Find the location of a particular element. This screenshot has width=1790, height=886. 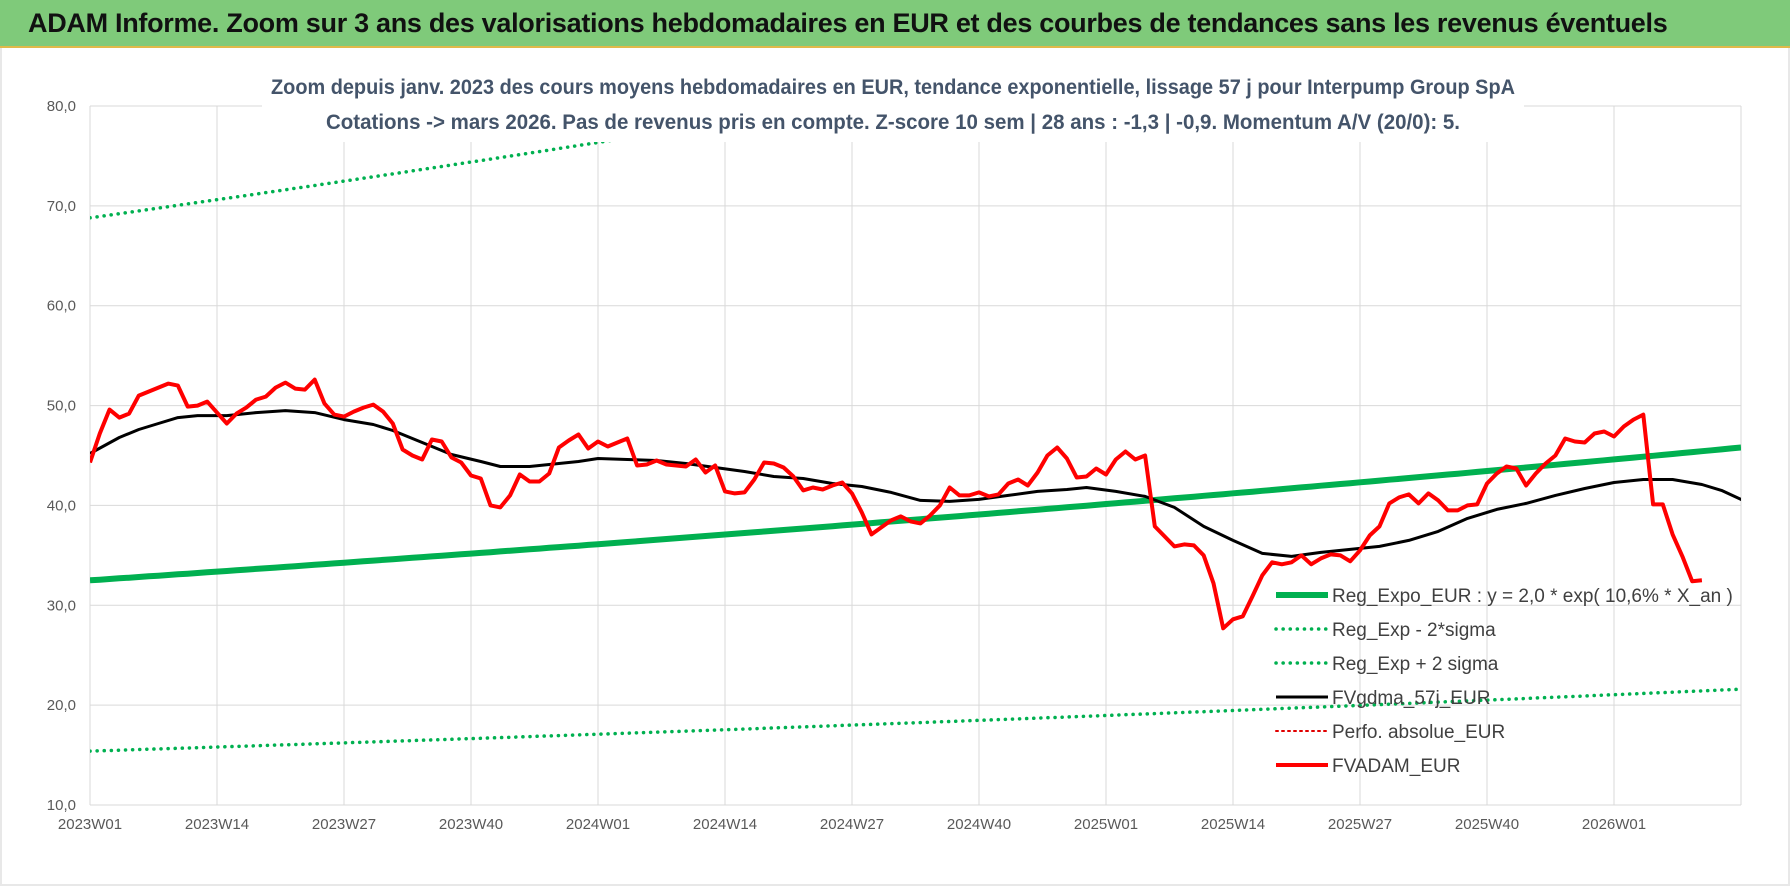

series-reg-plus-2sigma is located at coordinates (463, 163).